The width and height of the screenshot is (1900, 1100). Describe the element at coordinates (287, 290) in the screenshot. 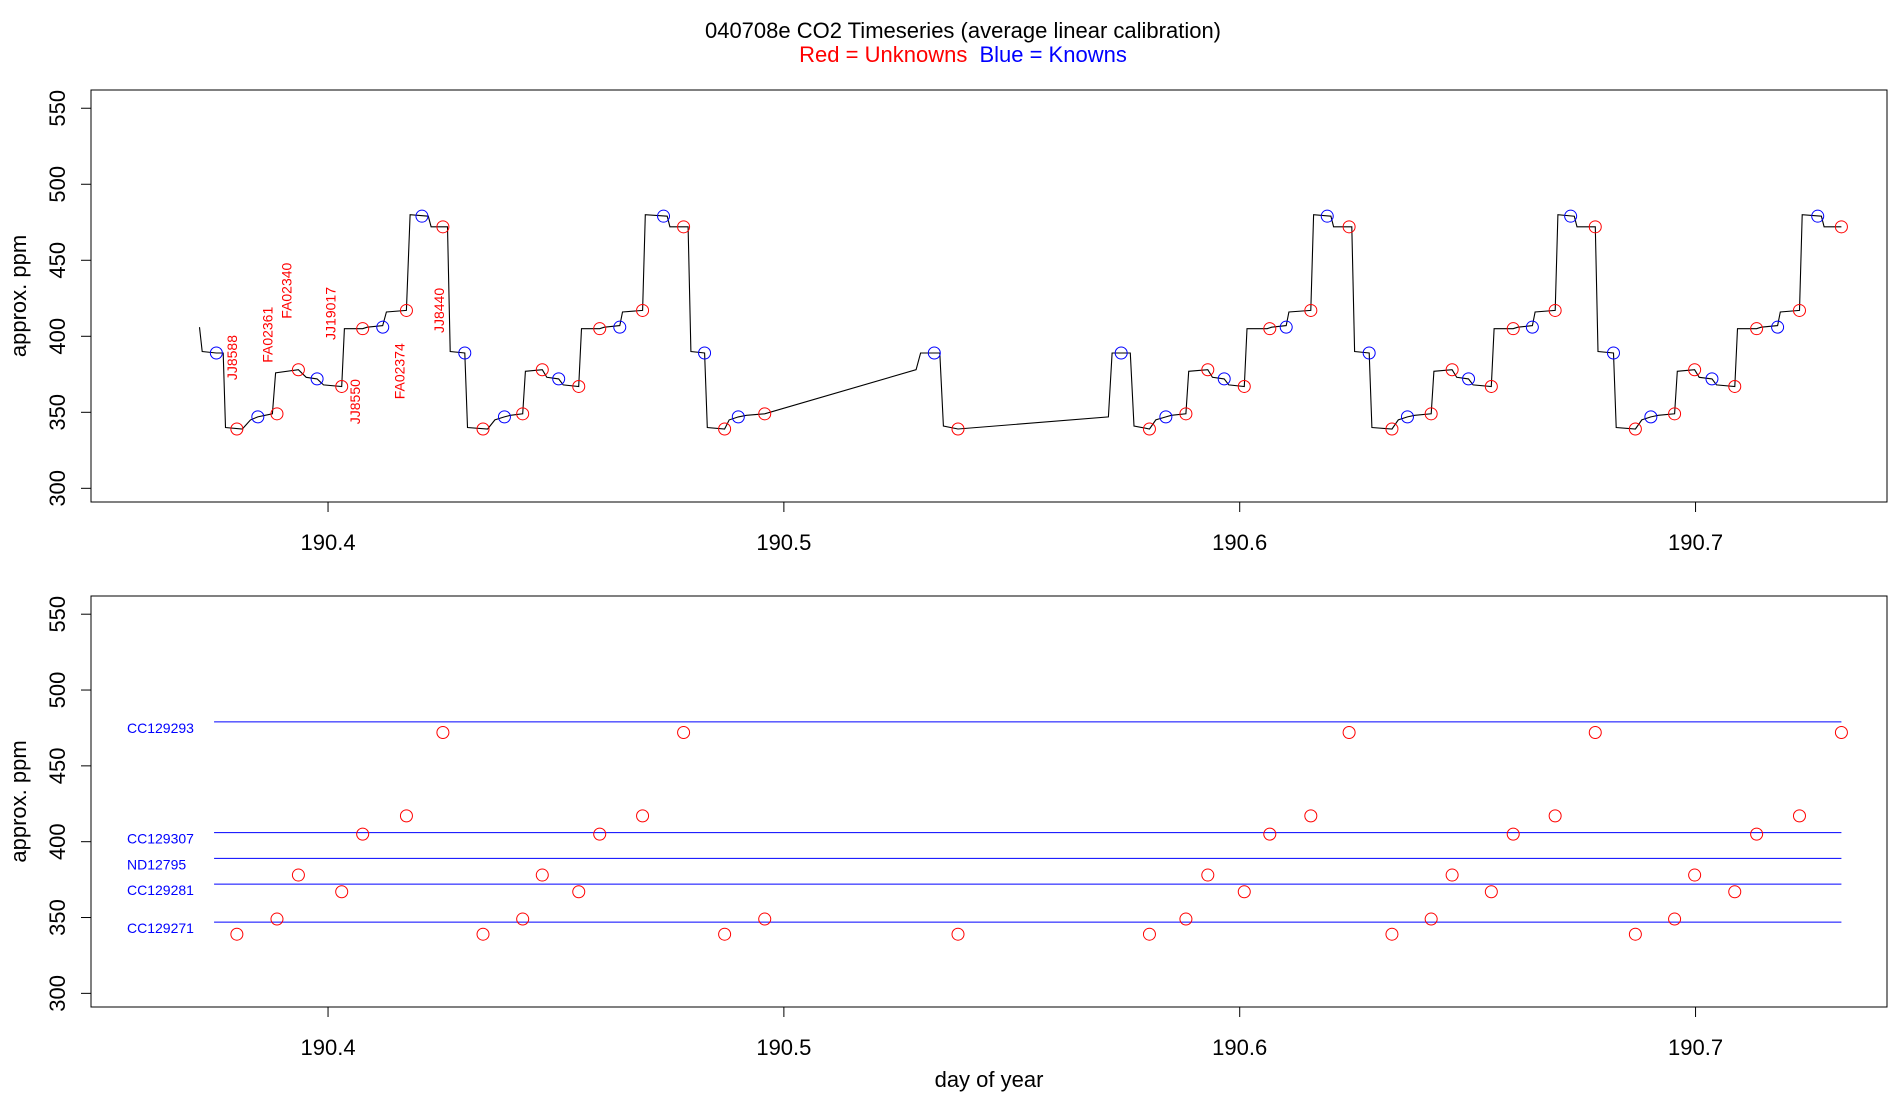

I see `sample-annotation: FA02340` at that location.